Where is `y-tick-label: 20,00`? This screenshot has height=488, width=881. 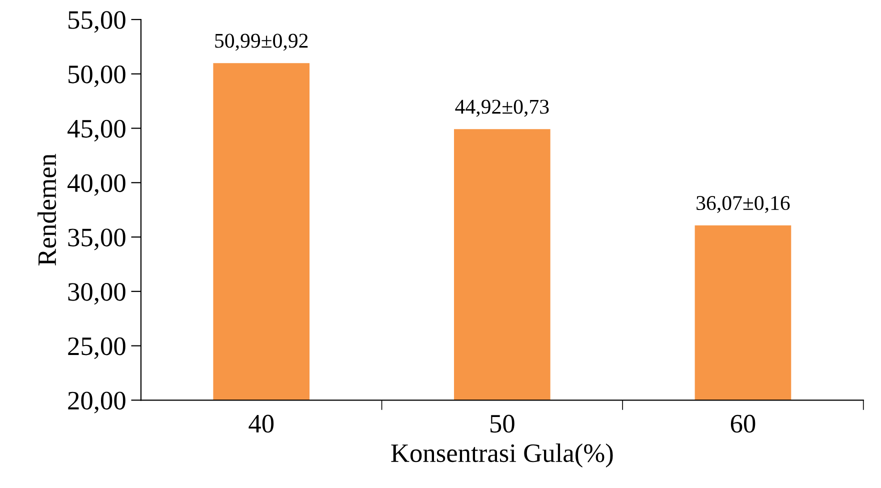
y-tick-label: 20,00 is located at coordinates (97, 403).